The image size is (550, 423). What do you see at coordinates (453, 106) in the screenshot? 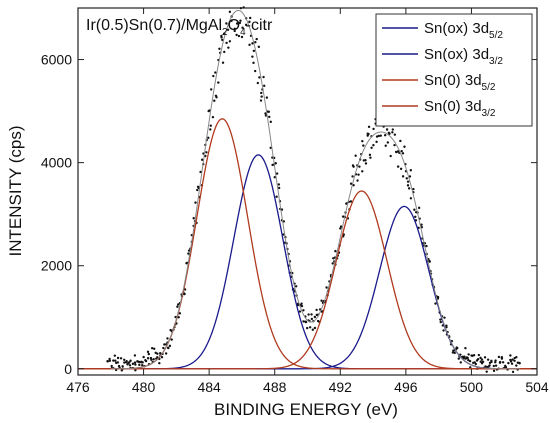
I see `legend-label-main: Sn(0) 3d` at bounding box center [453, 106].